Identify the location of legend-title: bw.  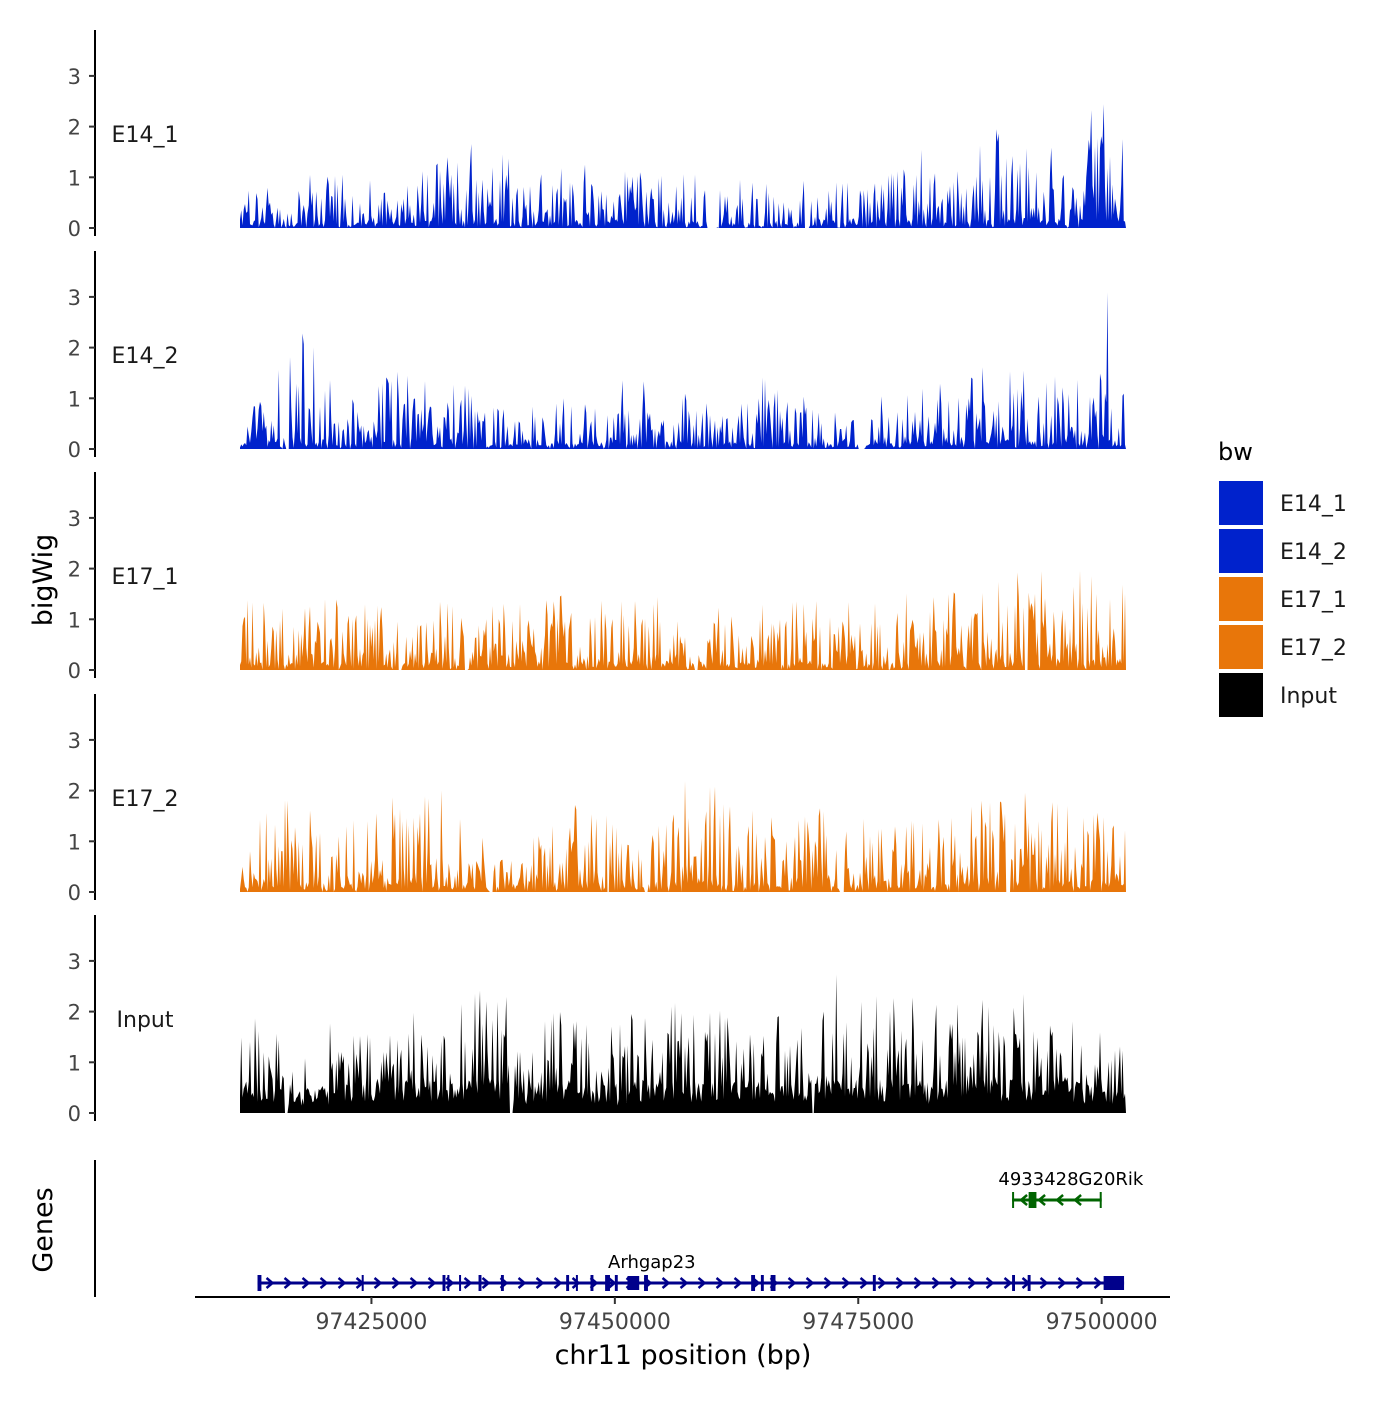
(1235, 452).